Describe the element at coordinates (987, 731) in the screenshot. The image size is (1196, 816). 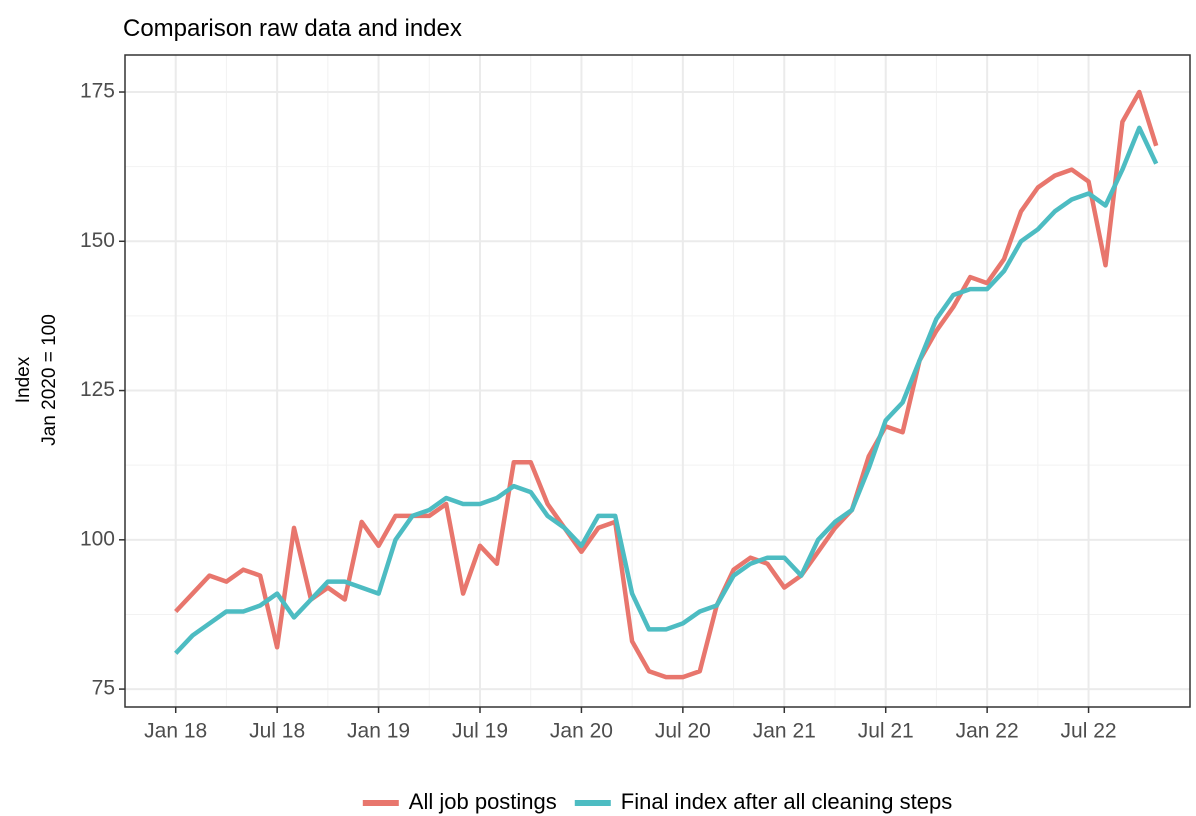
I see `x-tick-label: Jan 22` at that location.